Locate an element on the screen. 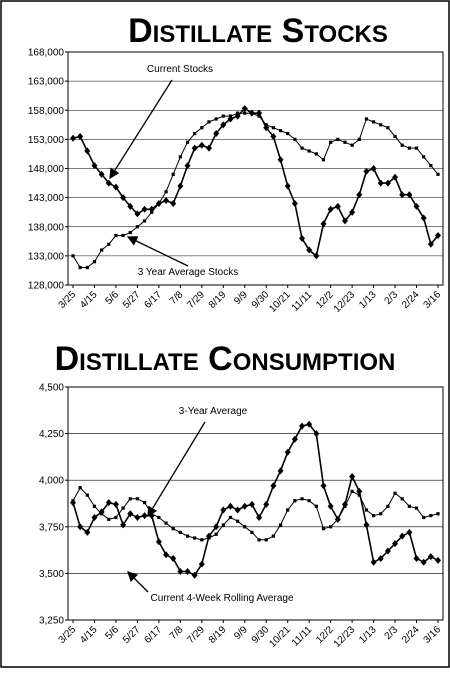  y-tick-label: 168,000 is located at coordinates (46, 53).